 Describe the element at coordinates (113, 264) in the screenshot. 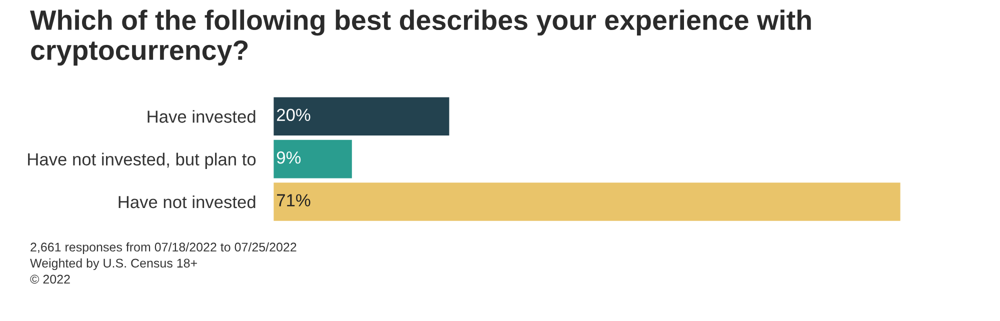

I see `text: Weighted by U.S. Census 18+` at that location.